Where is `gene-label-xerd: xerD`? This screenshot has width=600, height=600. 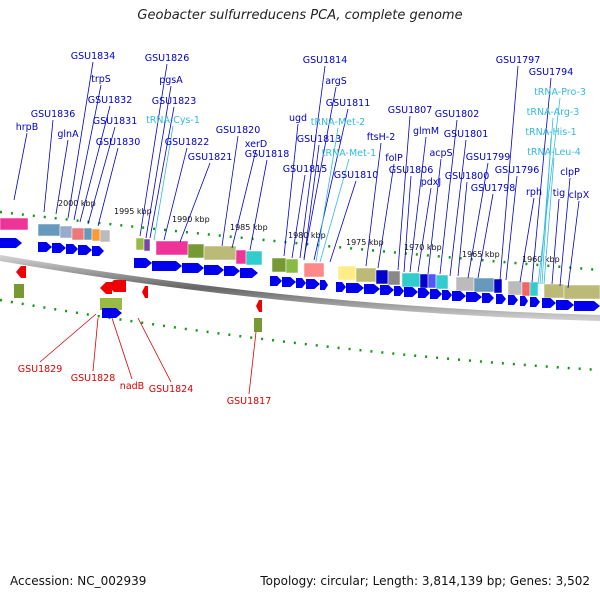 gene-label-xerd: xerD is located at coordinates (256, 144).